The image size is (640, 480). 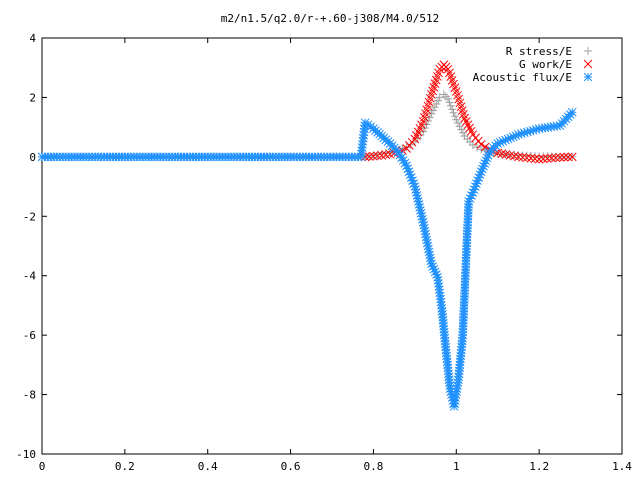 What do you see at coordinates (32, 157) in the screenshot?
I see `y-tick-label: 0` at bounding box center [32, 157].